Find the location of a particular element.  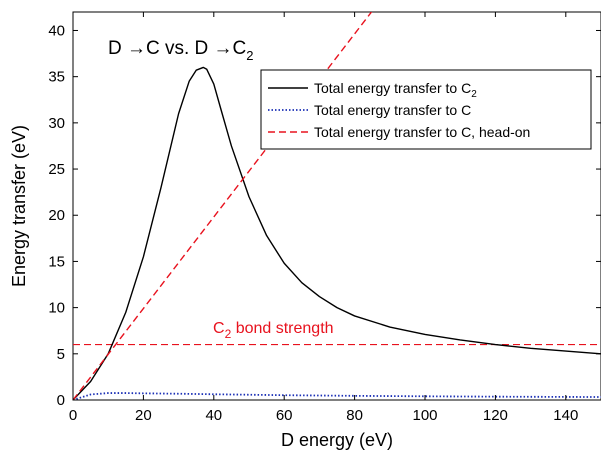

x-tick-label: 80 is located at coordinates (354, 415).